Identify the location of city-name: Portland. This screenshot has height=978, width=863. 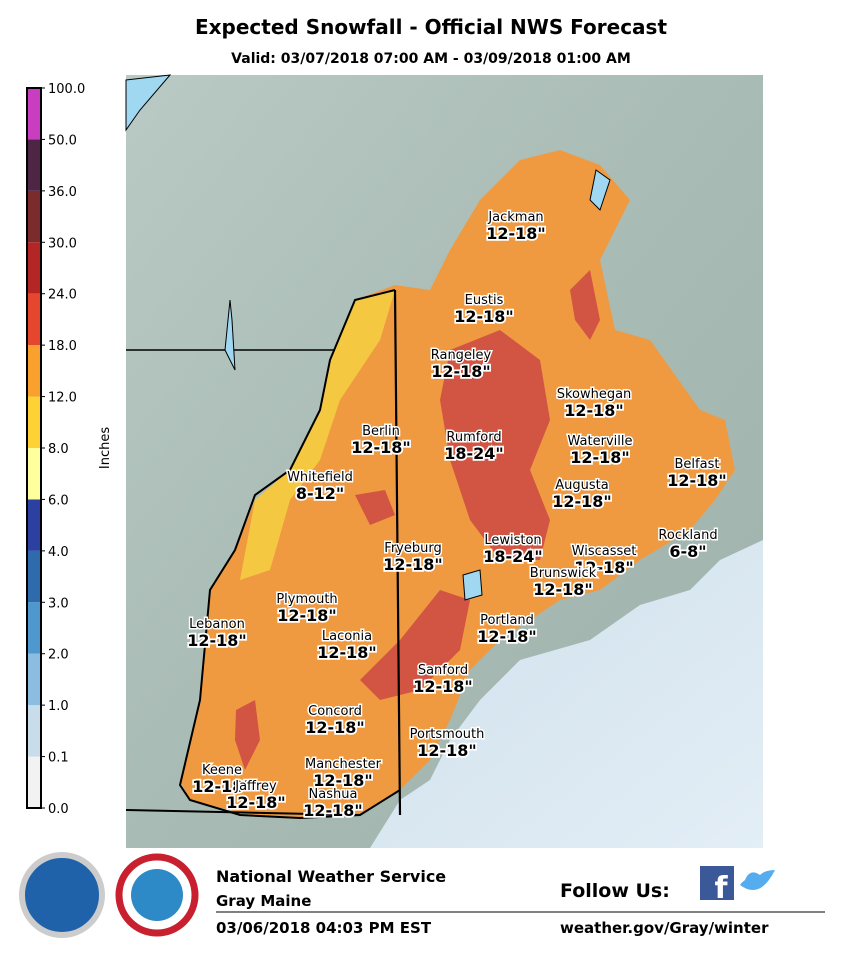
(507, 620).